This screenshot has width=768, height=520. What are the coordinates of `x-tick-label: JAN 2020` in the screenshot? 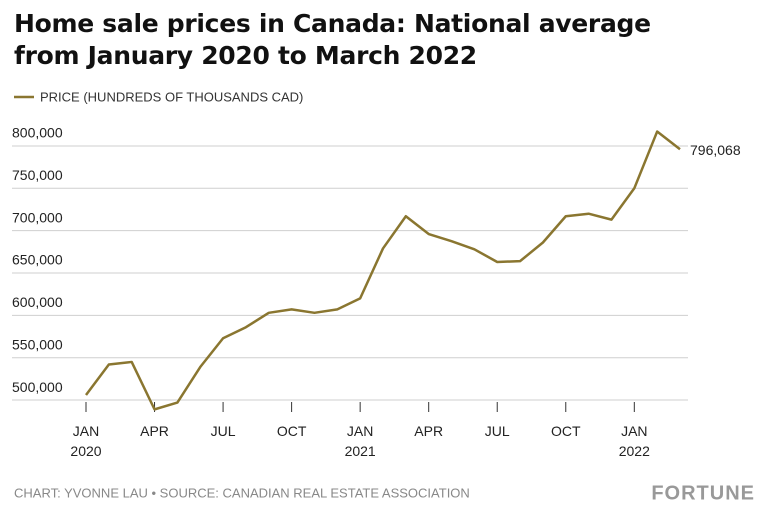 It's located at (85, 441).